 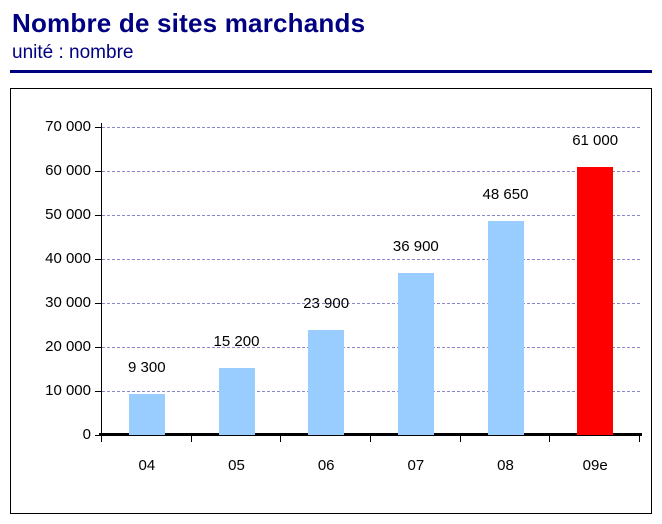 I want to click on y-axis-label: 0, so click(x=86, y=434).